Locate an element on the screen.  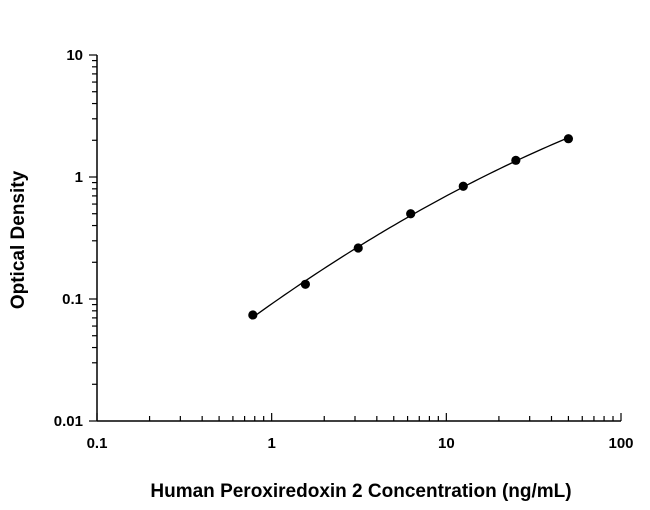
x-tick-label: 100 is located at coordinates (620, 443).